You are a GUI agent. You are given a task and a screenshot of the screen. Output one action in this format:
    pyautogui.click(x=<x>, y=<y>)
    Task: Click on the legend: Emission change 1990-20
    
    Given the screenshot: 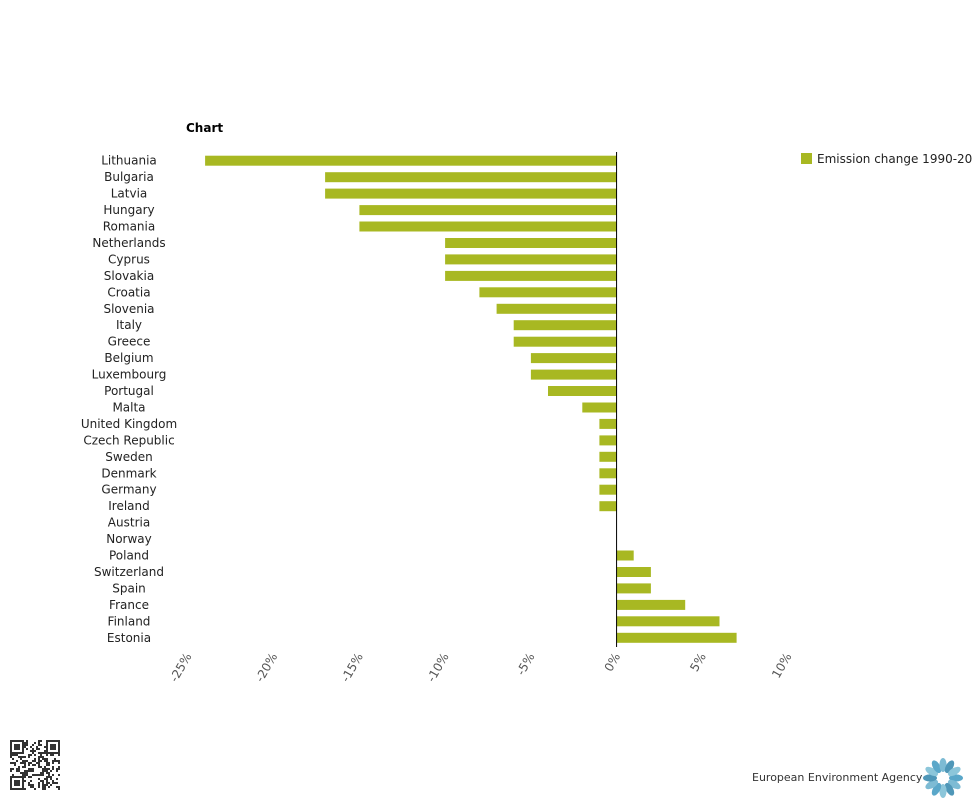 What is the action you would take?
    pyautogui.click(x=886, y=159)
    